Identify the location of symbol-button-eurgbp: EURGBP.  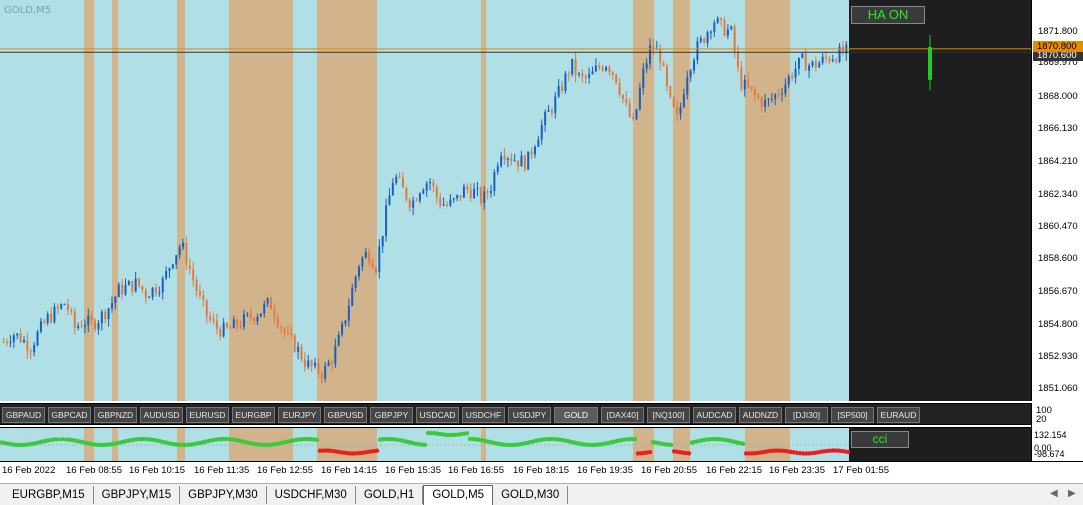
(253, 415).